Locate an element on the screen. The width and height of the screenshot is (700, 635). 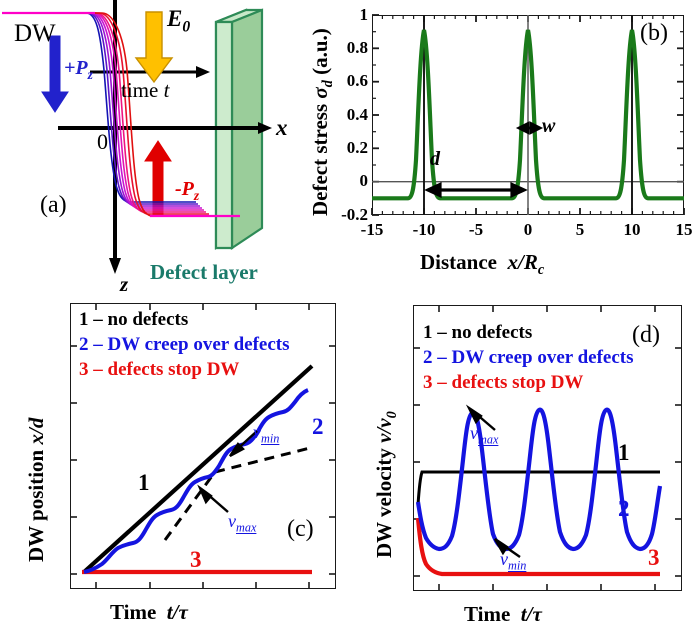
panel-c-tangents is located at coordinates (237, 493).